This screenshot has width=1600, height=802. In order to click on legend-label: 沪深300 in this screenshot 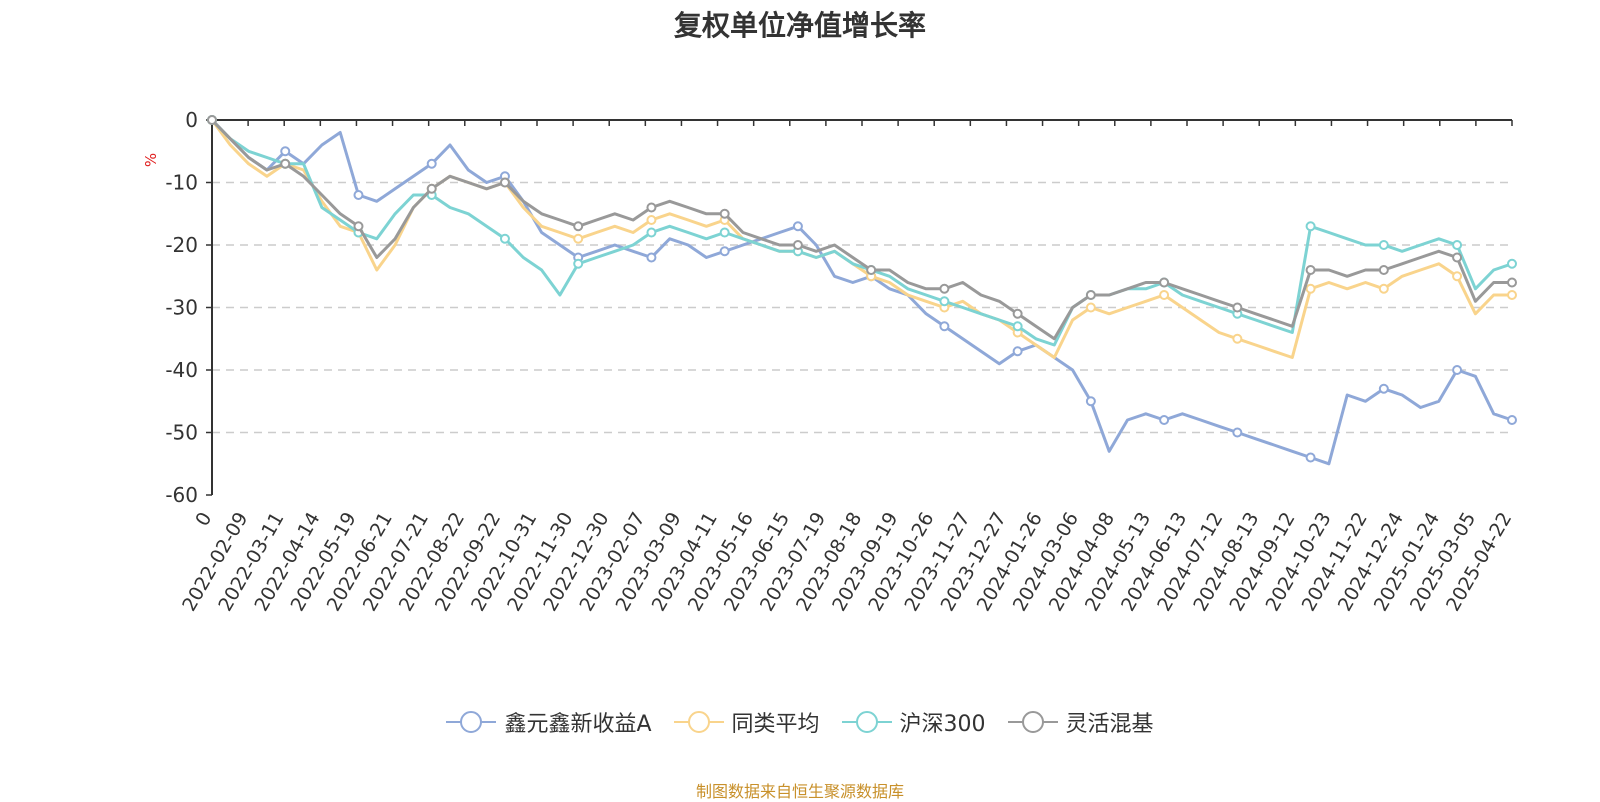, I will do `click(942, 724)`.